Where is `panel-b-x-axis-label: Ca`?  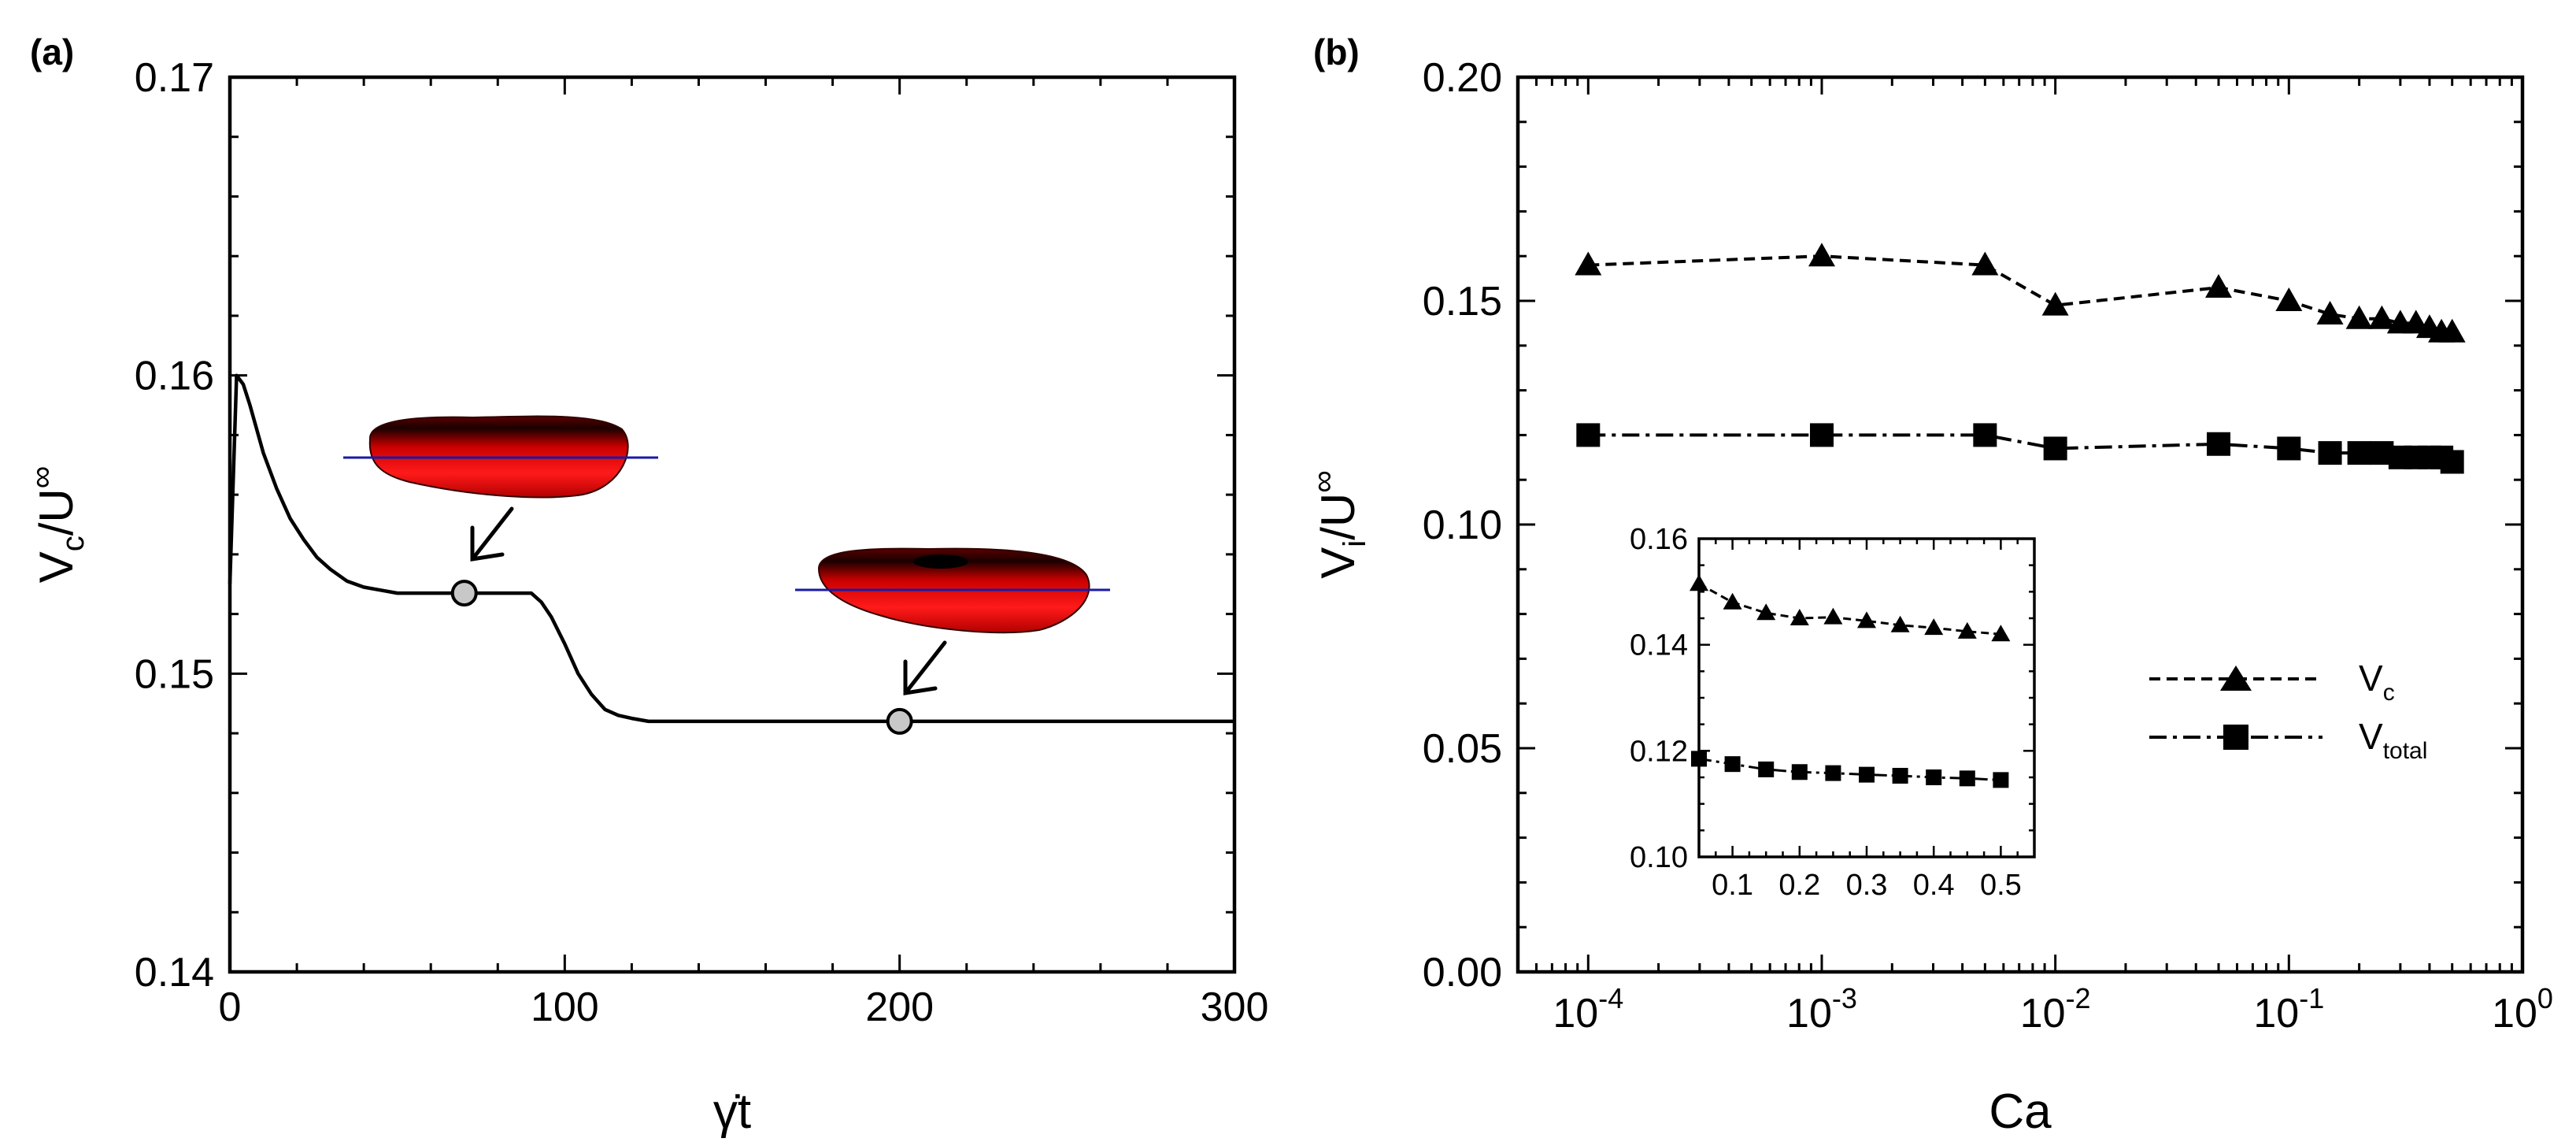
panel-b-x-axis-label: Ca is located at coordinates (2020, 1112).